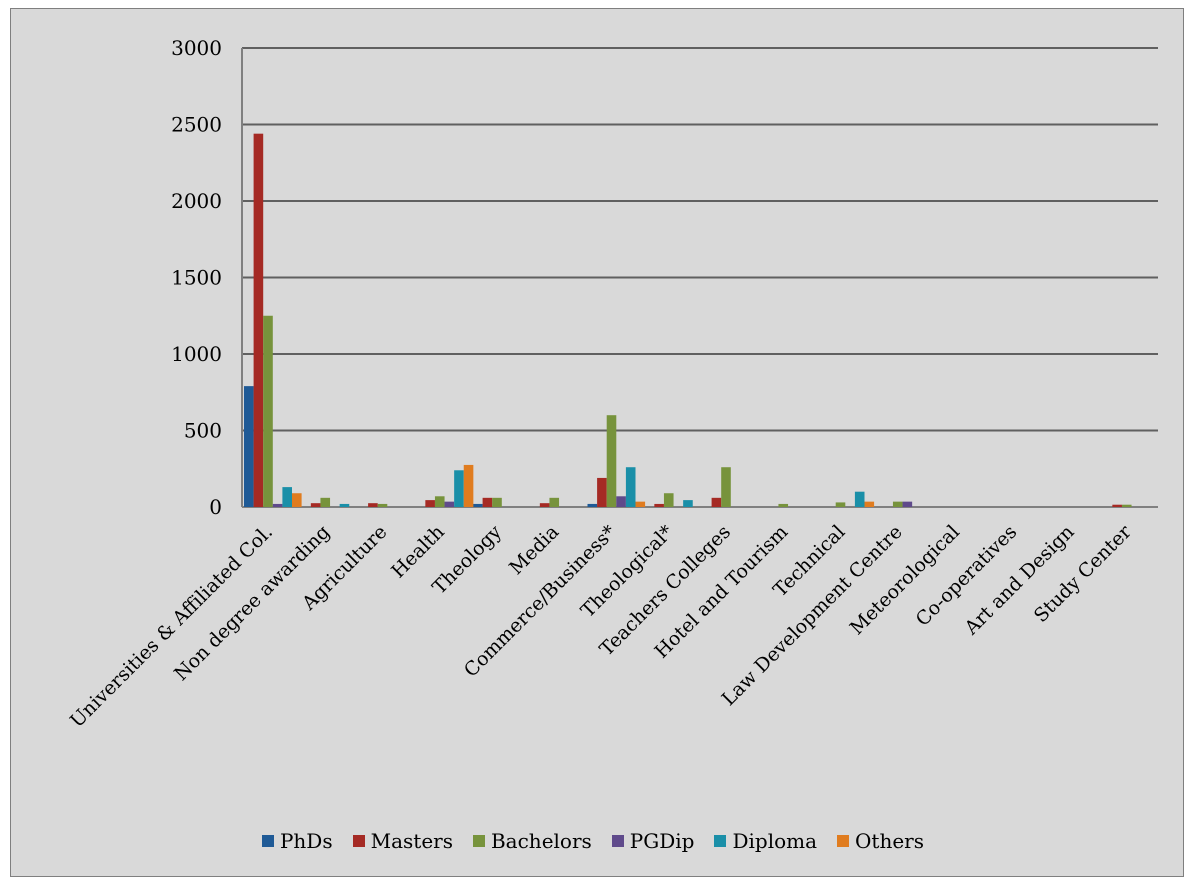 The image size is (1186, 877). I want to click on legend-item-pgdip: PGDip, so click(653, 841).